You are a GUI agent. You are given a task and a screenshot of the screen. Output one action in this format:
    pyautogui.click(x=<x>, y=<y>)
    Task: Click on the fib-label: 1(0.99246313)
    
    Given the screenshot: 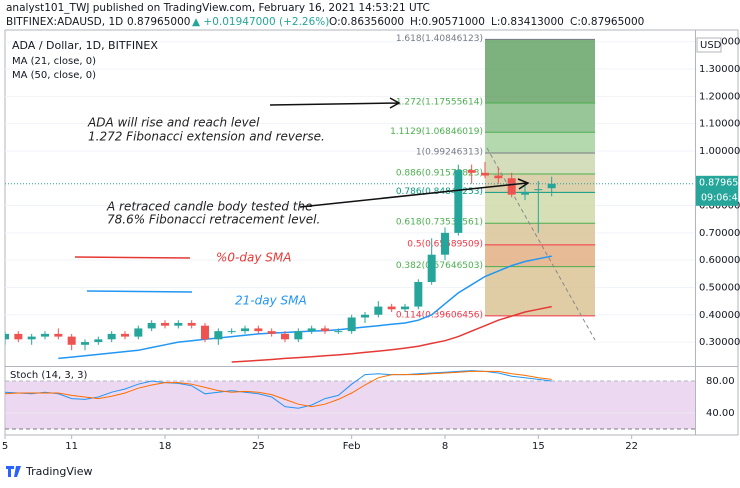 What is the action you would take?
    pyautogui.click(x=449, y=153)
    